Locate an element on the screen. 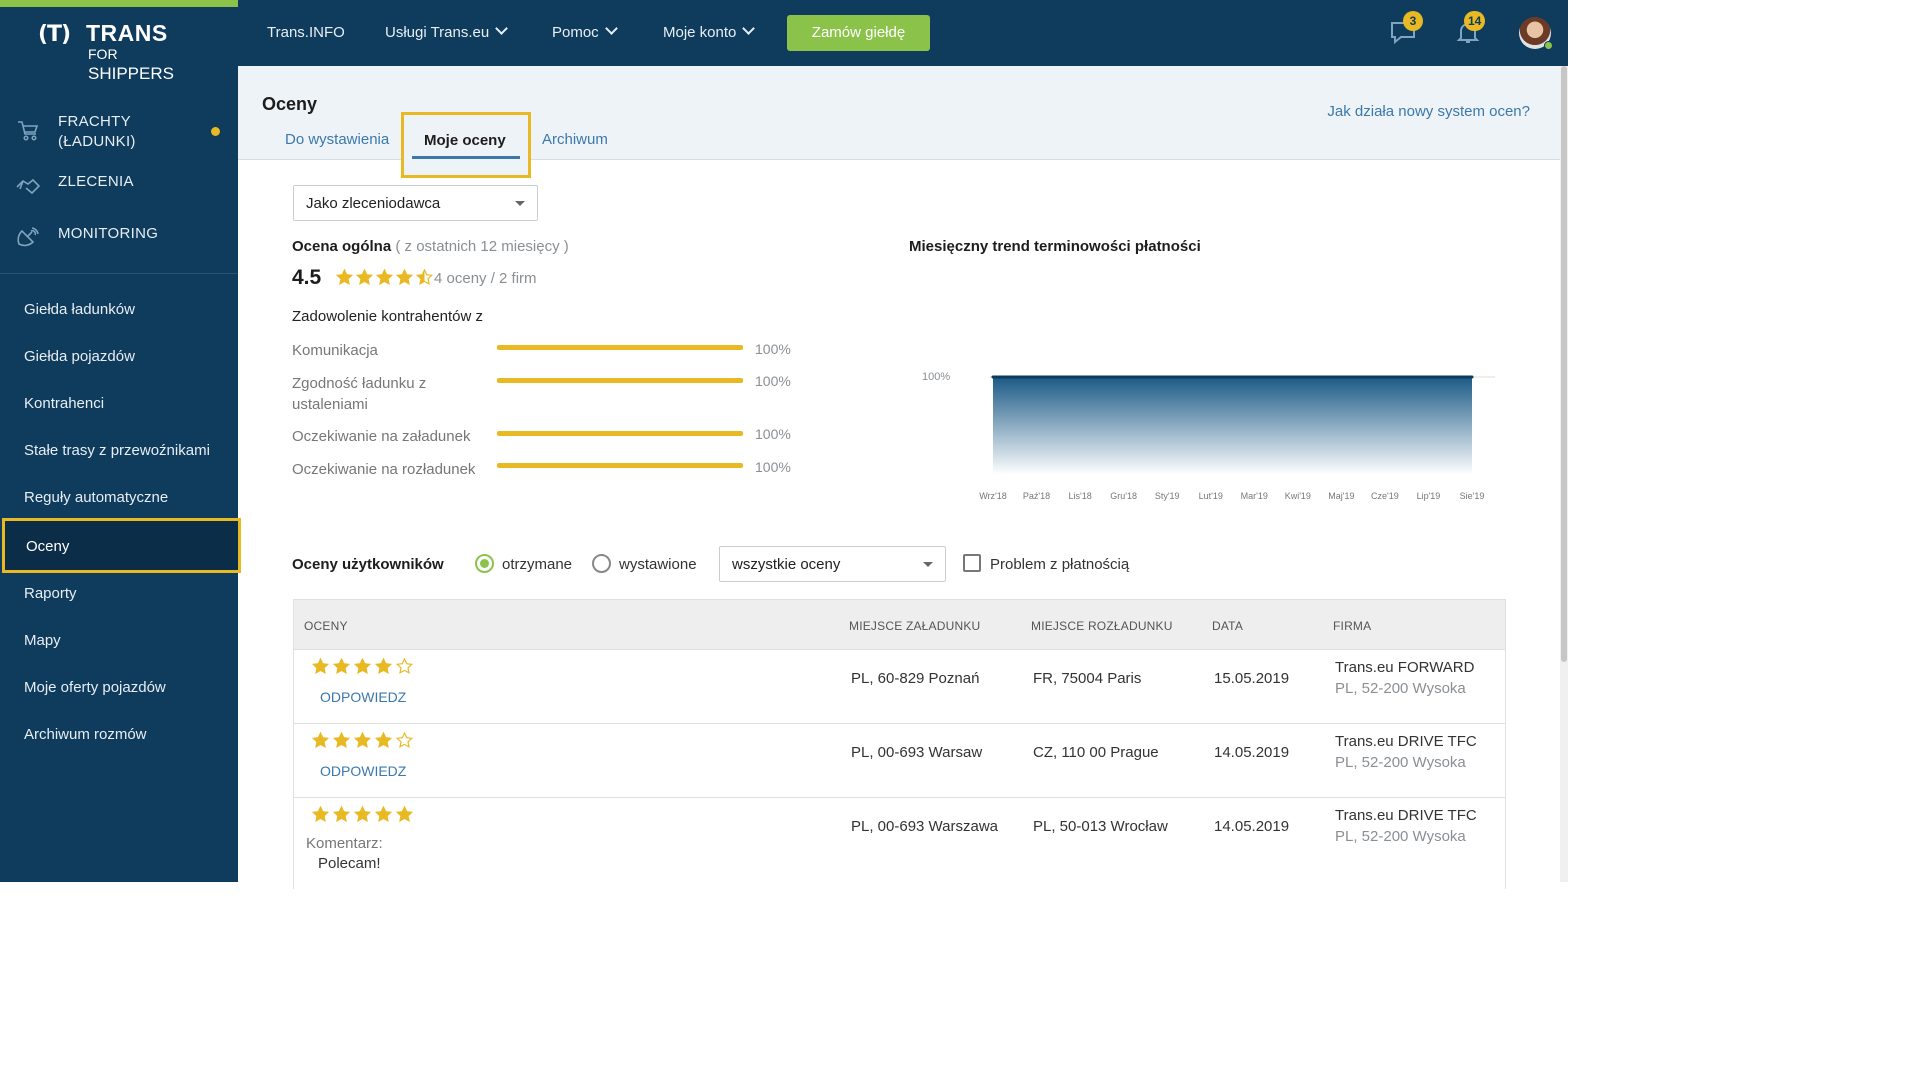  tab-do-wystawienia: Do wystawienia is located at coordinates (337, 139).